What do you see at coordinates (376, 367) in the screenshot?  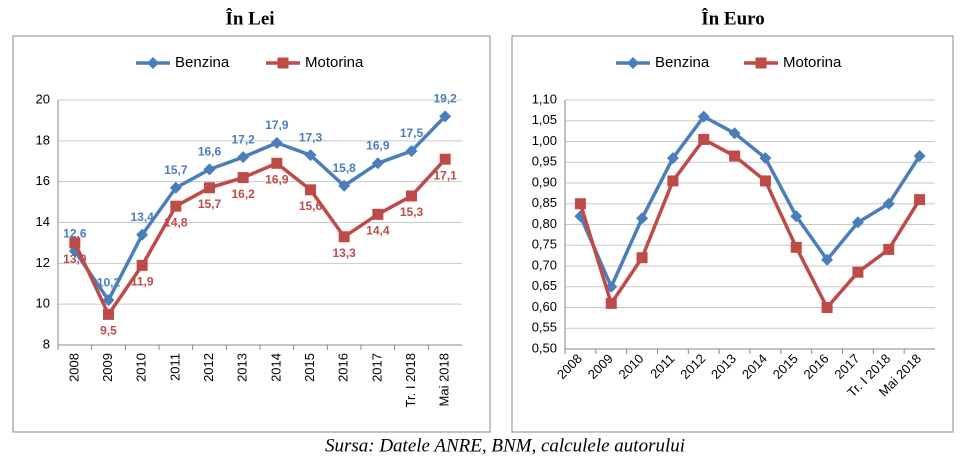 I see `x-tick-label: 2017` at bounding box center [376, 367].